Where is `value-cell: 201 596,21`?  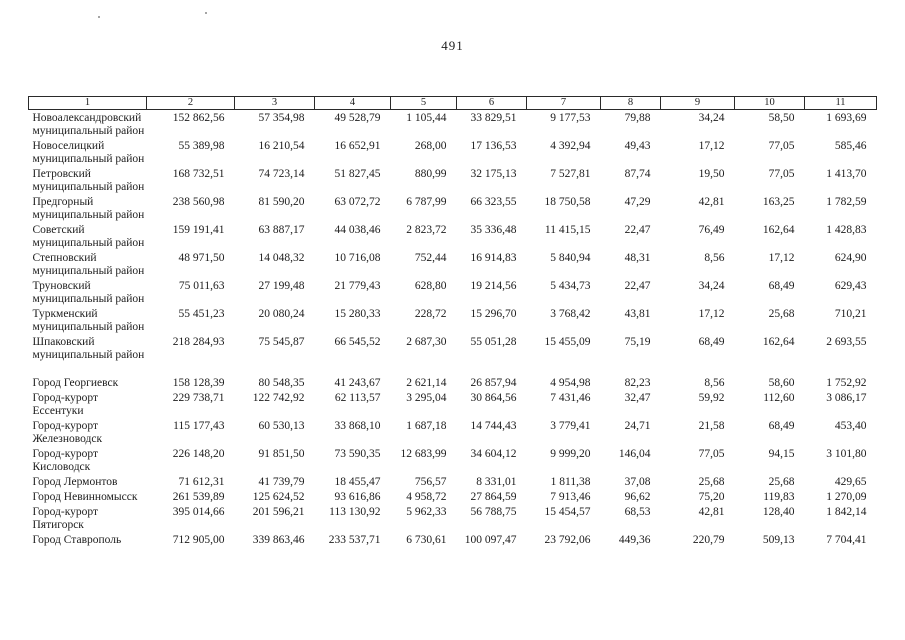
value-cell: 201 596,21 is located at coordinates (278, 512).